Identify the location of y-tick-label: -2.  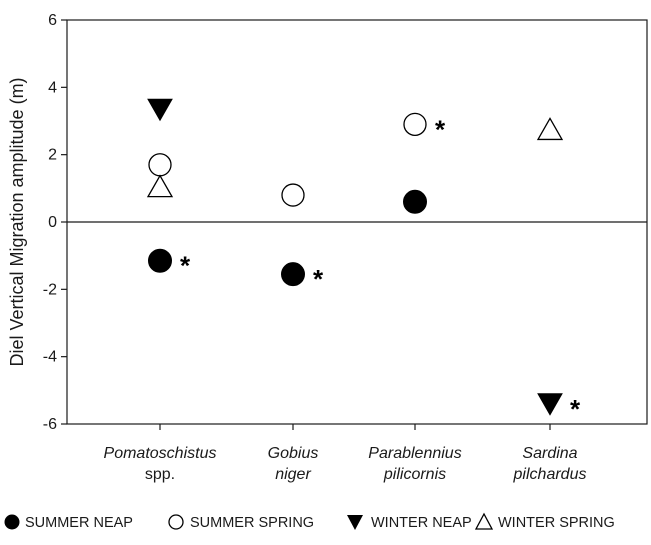
(50, 289).